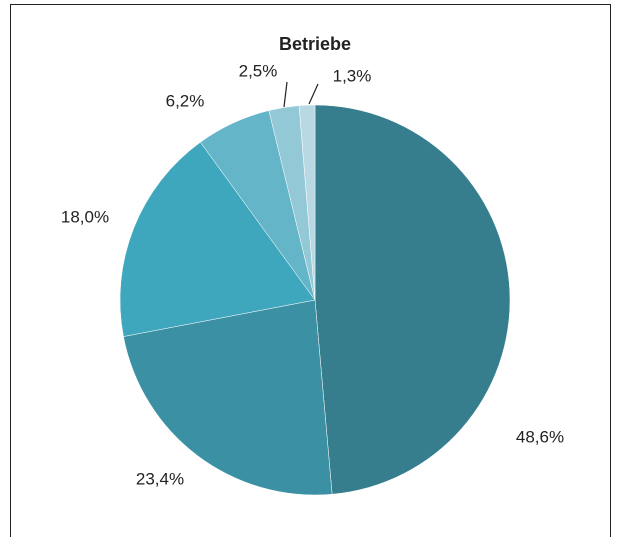 This screenshot has width=619, height=542. Describe the element at coordinates (85, 216) in the screenshot. I see `data-label: 18,0%` at that location.